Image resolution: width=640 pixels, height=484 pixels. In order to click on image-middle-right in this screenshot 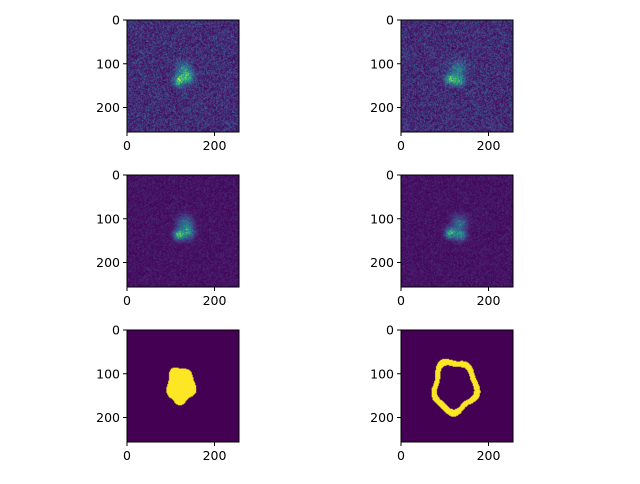, I will do `click(457, 231)`.